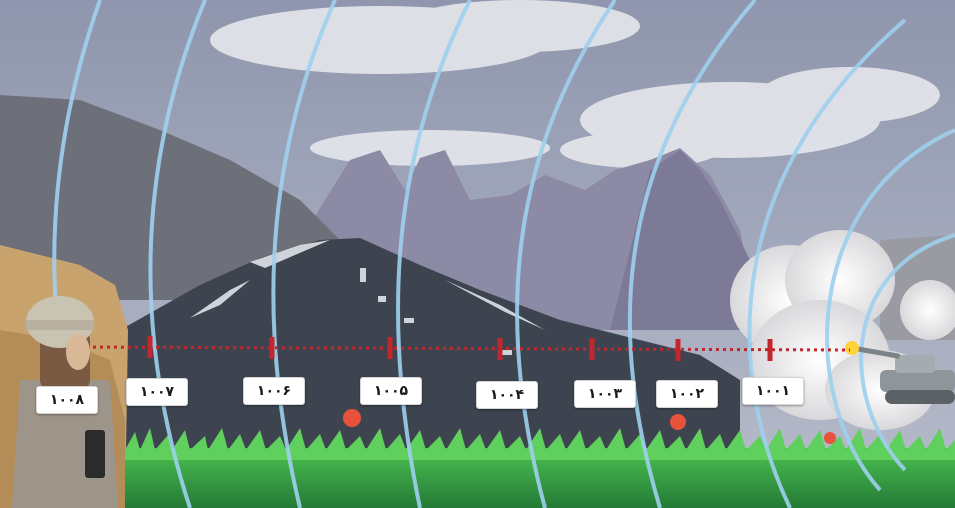 This screenshot has width=955, height=508. What do you see at coordinates (367, 297) in the screenshot?
I see `mountain-snow` at bounding box center [367, 297].